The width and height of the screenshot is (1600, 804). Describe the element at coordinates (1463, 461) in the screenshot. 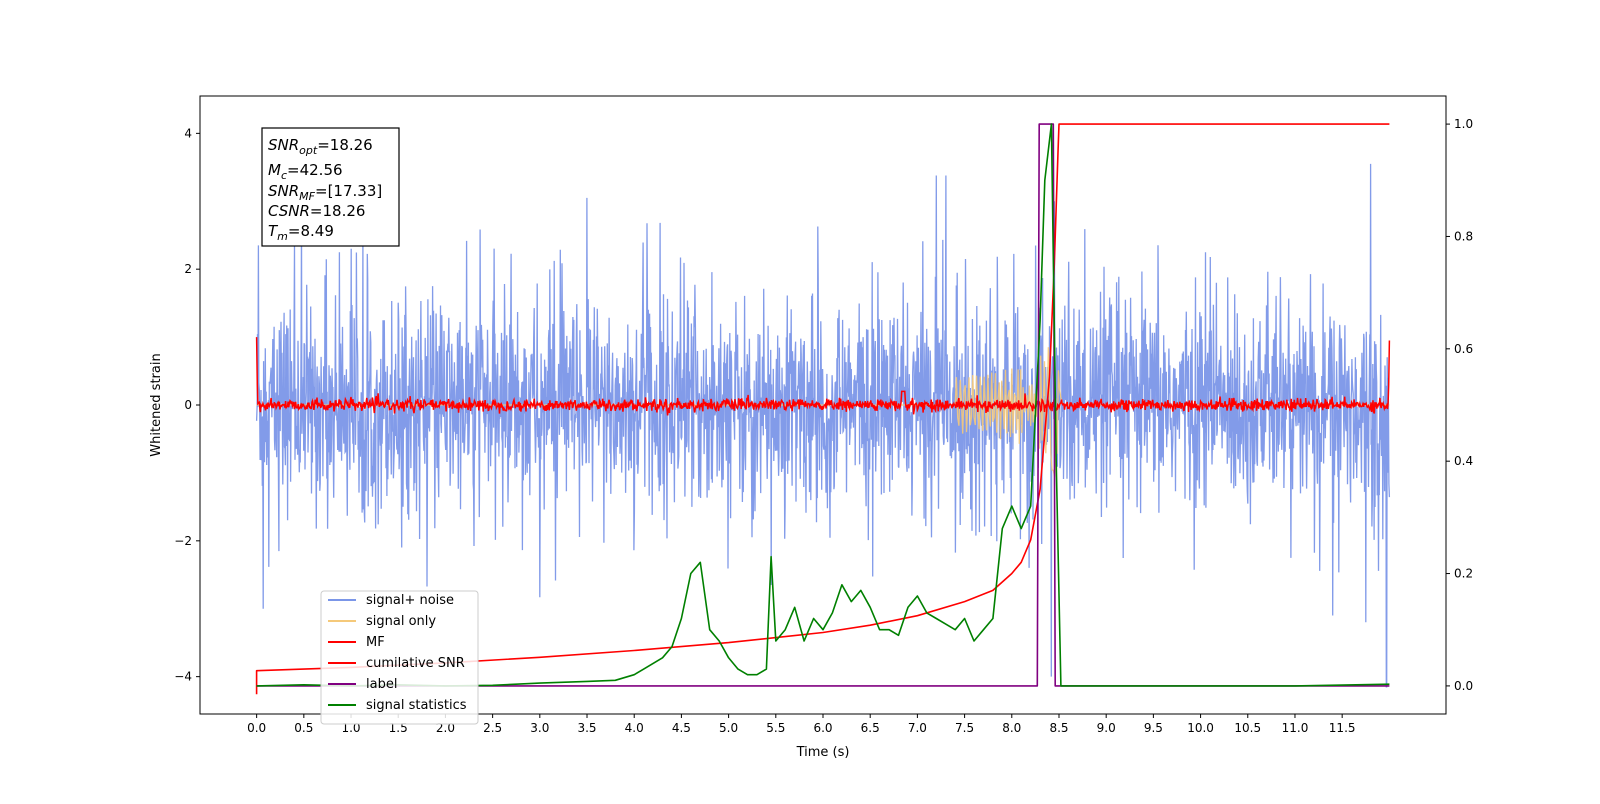

I see `y2-tick-label: 0.4` at that location.